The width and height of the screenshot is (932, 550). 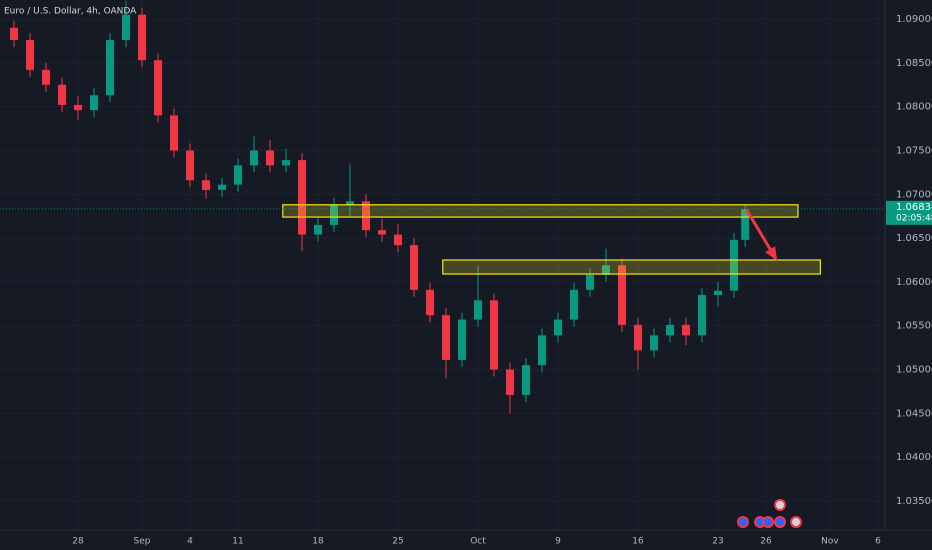 I want to click on x-tick-label: 9, so click(x=558, y=542).